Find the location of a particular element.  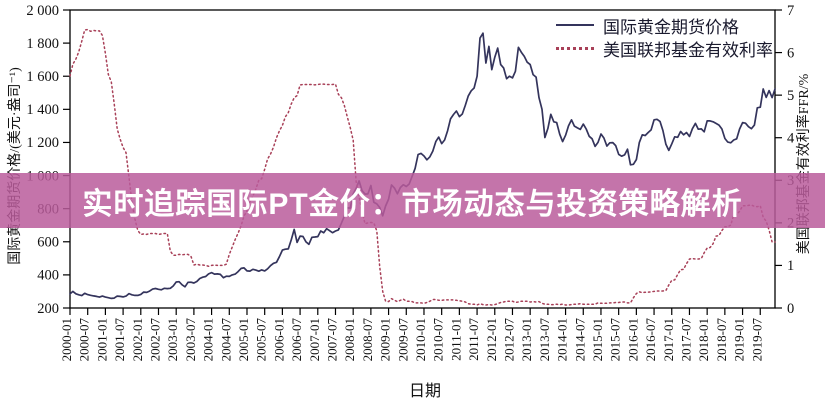

y-left-tick-label: 600 is located at coordinates (48, 243).